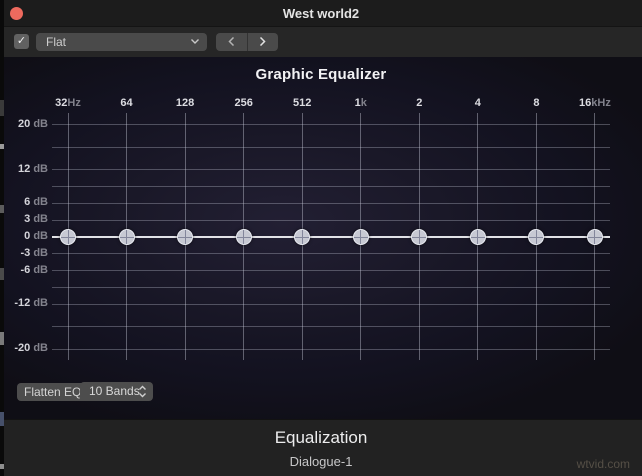 Image resolution: width=642 pixels, height=476 pixels. Describe the element at coordinates (142, 391) in the screenshot. I see `stepper-up-down-icon` at that location.